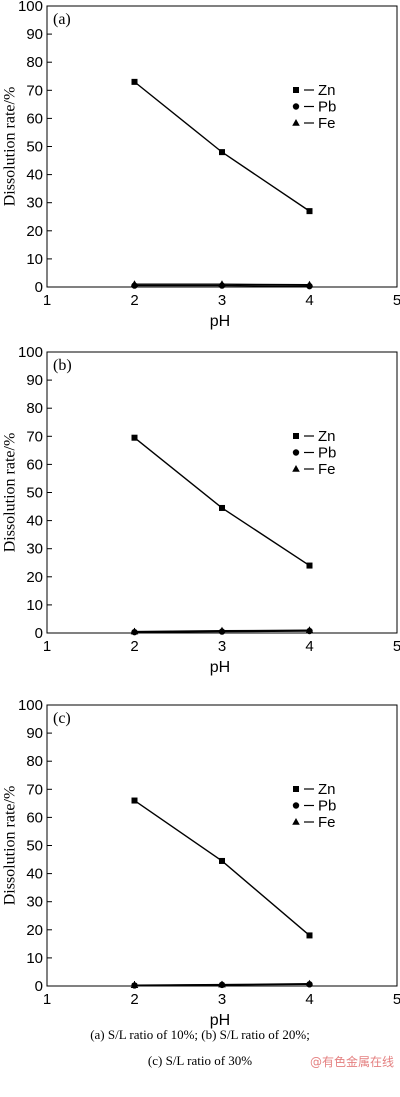 The height and width of the screenshot is (1097, 400). What do you see at coordinates (62, 365) in the screenshot?
I see `panel-label: (b)` at bounding box center [62, 365].